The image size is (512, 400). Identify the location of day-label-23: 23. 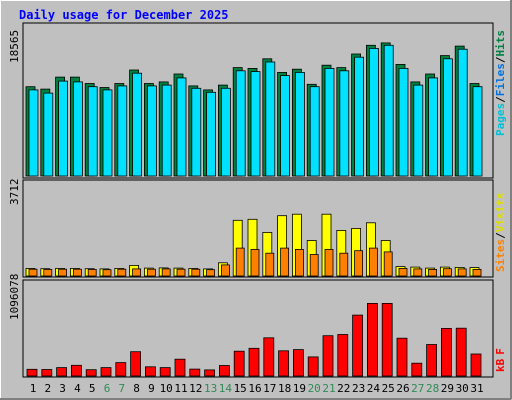
(358, 388).